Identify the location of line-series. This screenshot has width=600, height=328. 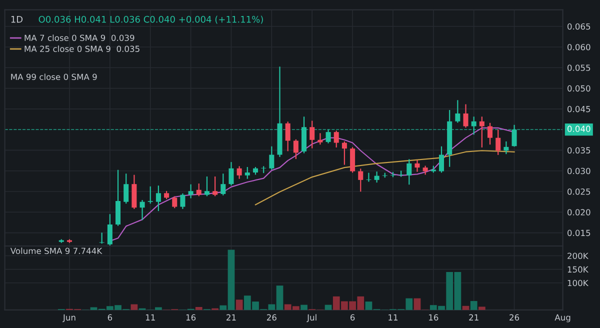
(384, 178).